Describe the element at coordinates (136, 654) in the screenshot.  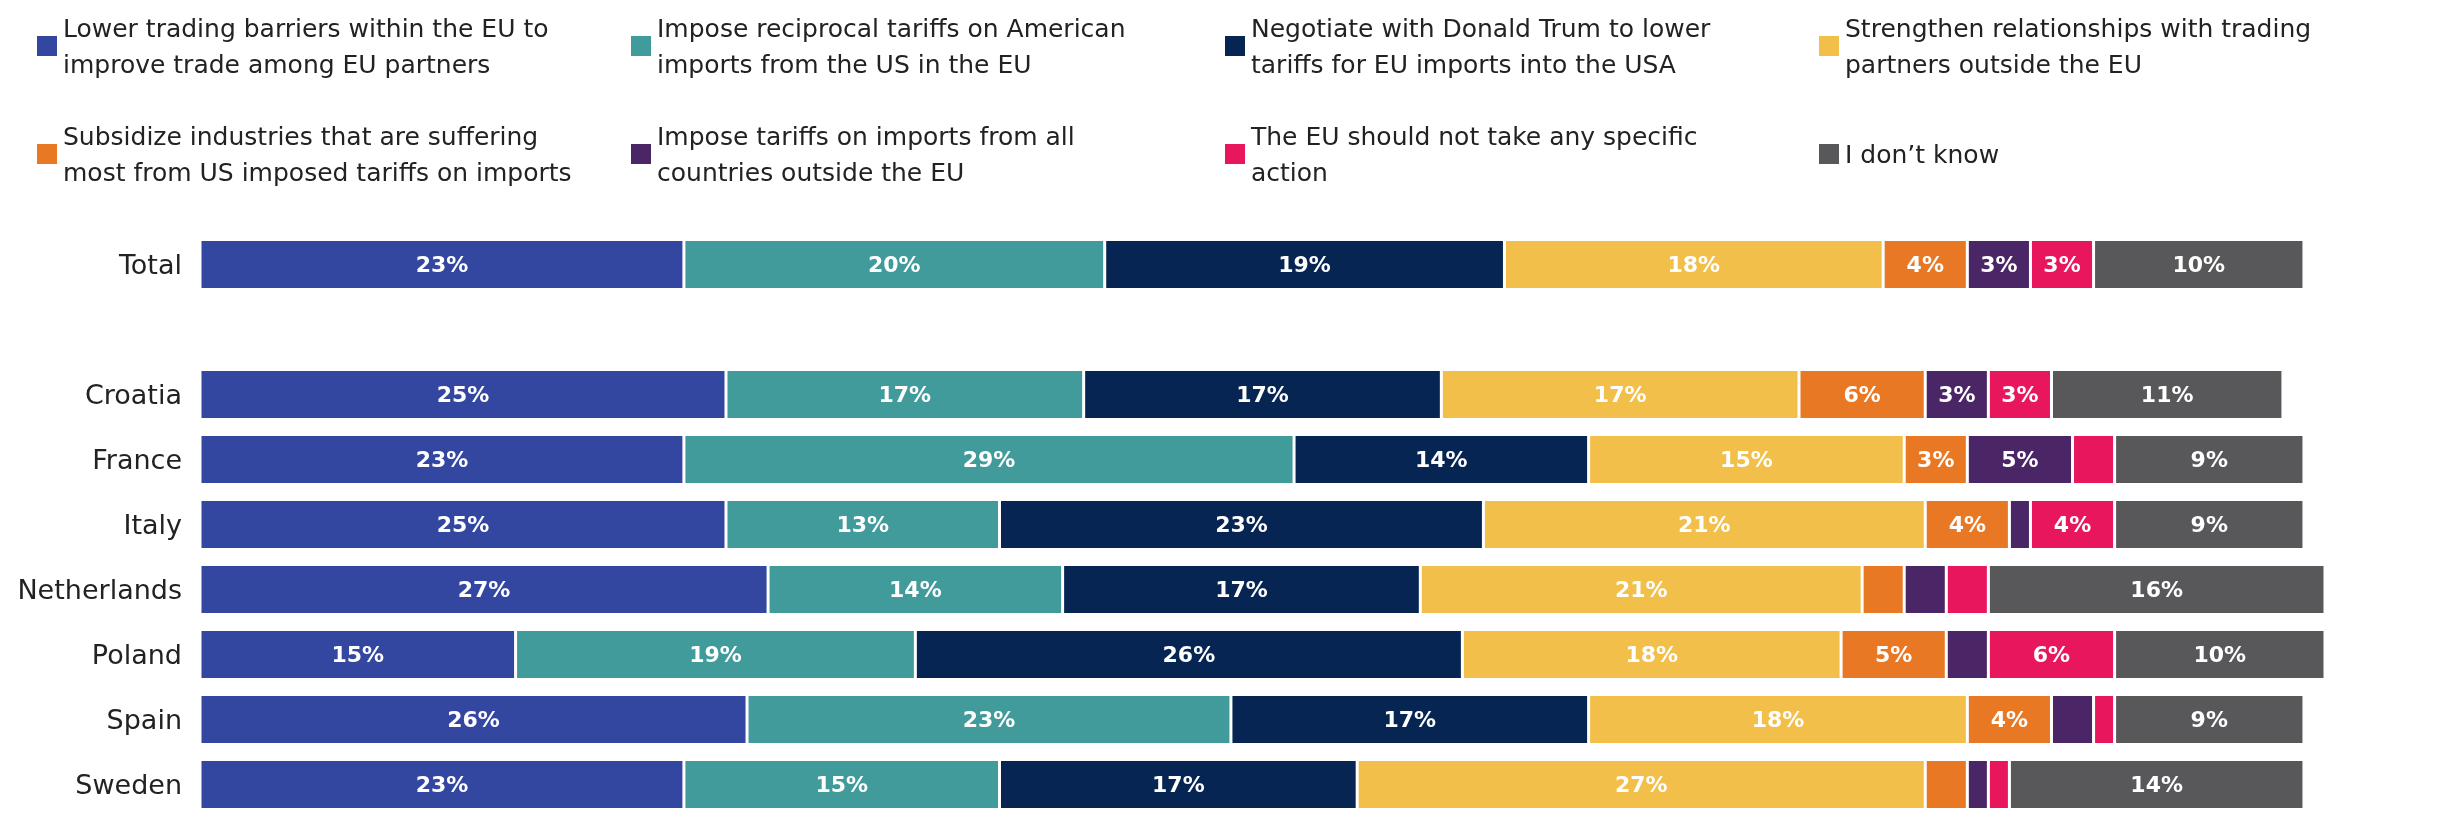
I see `y-tick-label: Poland` at that location.